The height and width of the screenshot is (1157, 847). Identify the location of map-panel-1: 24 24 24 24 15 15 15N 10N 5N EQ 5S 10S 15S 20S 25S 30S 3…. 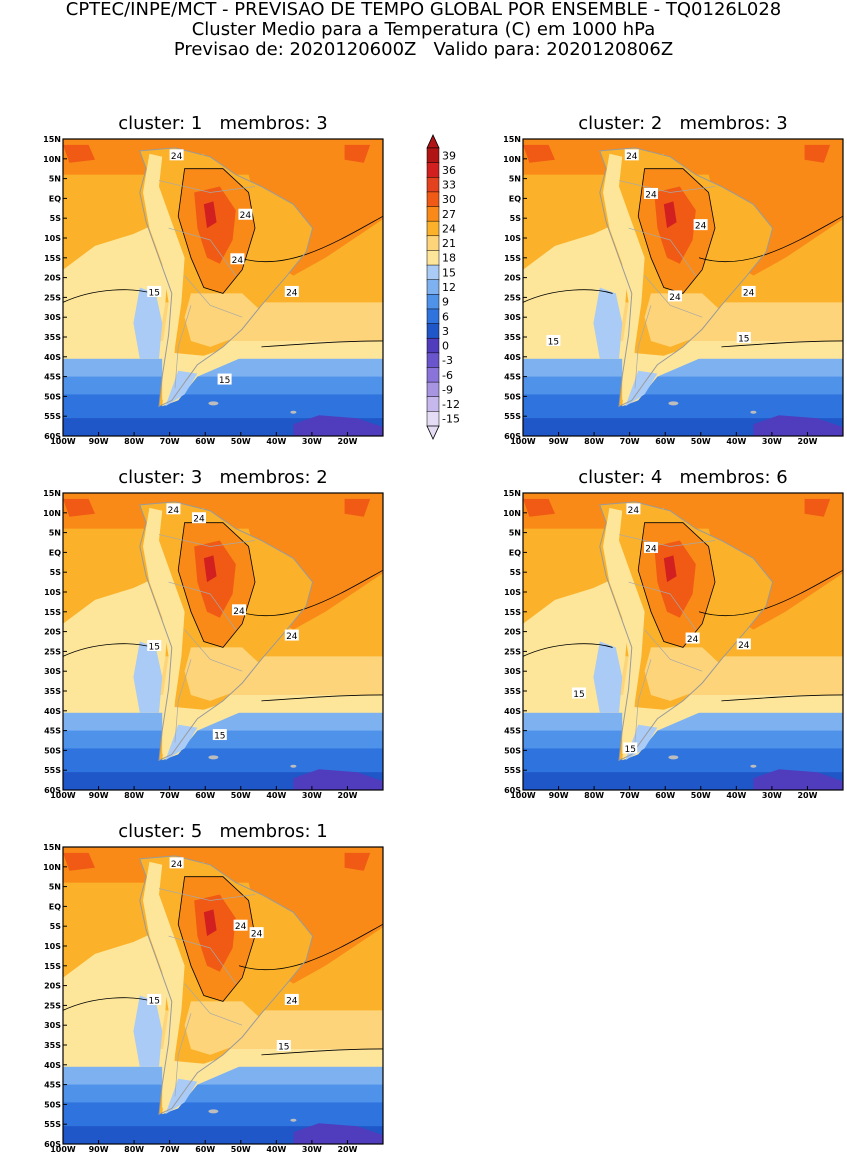
(213, 290).